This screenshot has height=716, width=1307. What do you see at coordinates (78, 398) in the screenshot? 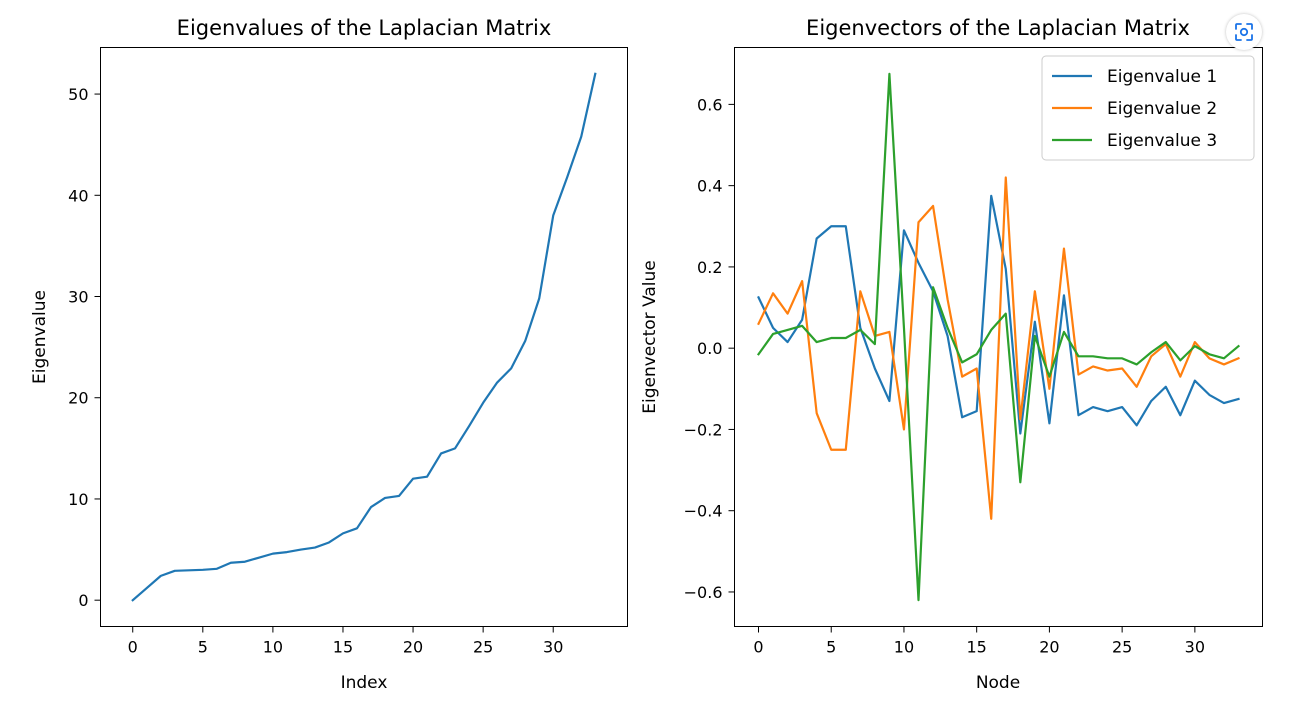
I see `eigenvalues-y-tick-label: 20` at bounding box center [78, 398].